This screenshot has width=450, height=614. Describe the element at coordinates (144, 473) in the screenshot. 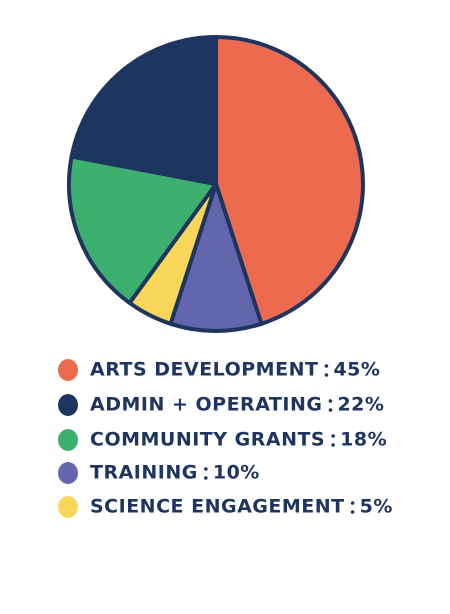

I see `legend-label: TRAINING` at that location.